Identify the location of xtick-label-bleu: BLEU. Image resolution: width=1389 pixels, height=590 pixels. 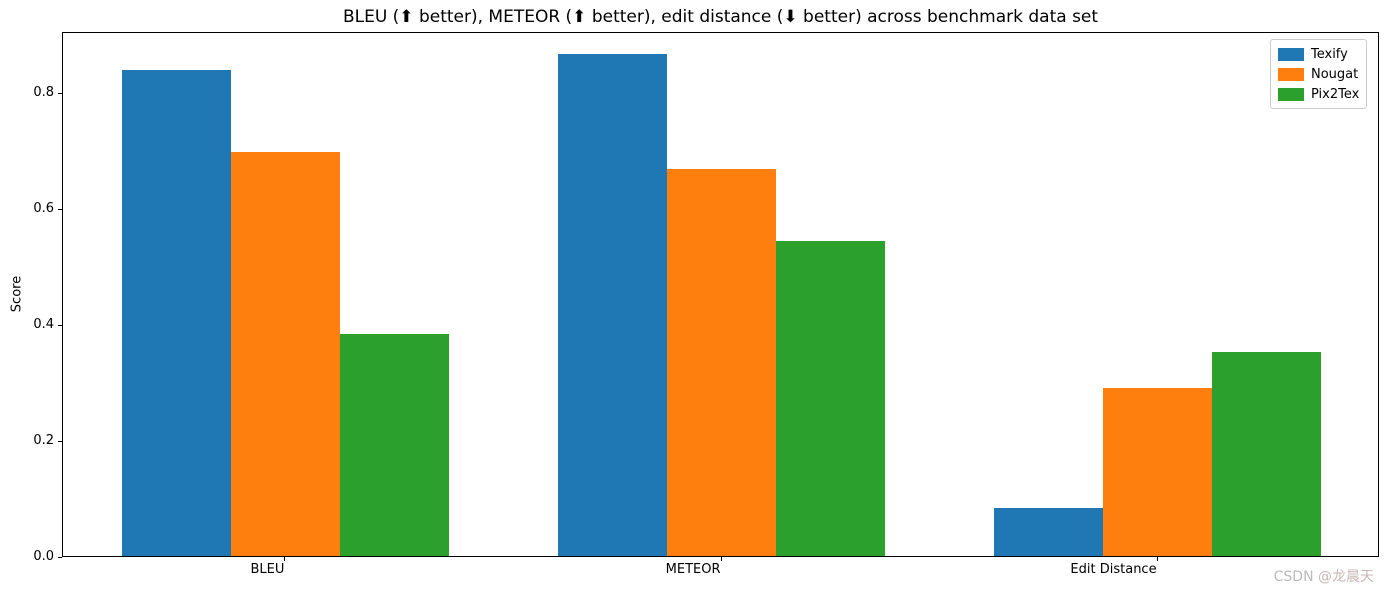
(267, 569).